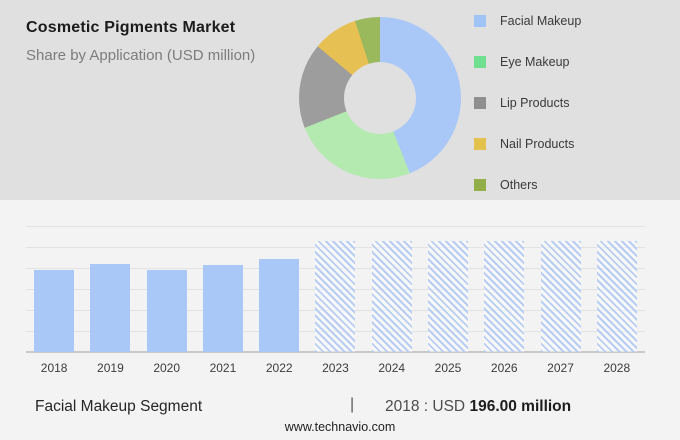 This screenshot has height=440, width=680. What do you see at coordinates (447, 296) in the screenshot?
I see `forecast-bar-2025` at bounding box center [447, 296].